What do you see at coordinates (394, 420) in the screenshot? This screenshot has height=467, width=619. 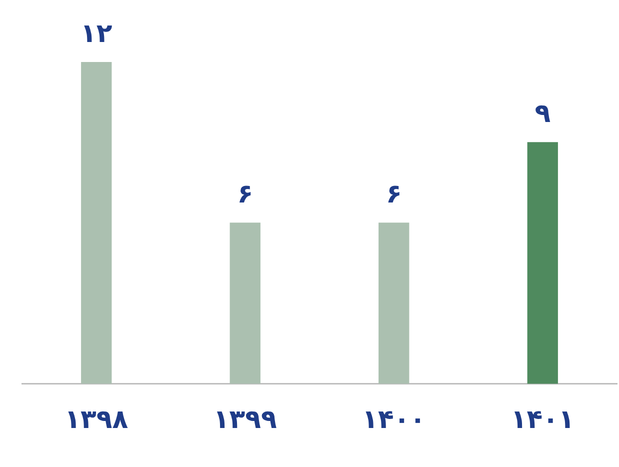 I see `x-tick-label: ۱۴۰۰` at bounding box center [394, 420].